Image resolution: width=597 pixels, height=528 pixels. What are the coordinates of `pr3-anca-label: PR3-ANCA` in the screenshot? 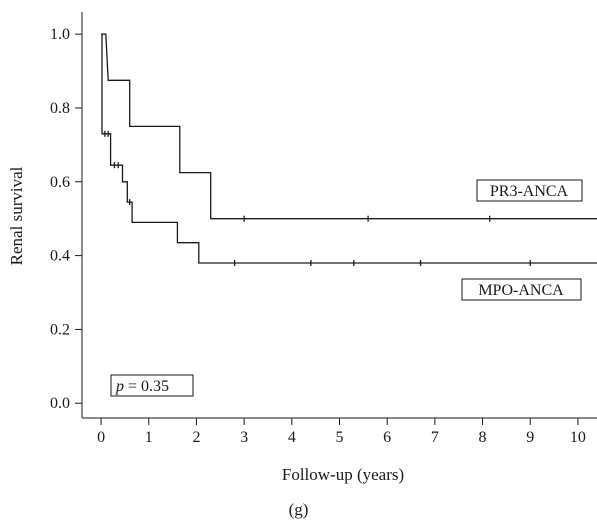 It's located at (529, 190).